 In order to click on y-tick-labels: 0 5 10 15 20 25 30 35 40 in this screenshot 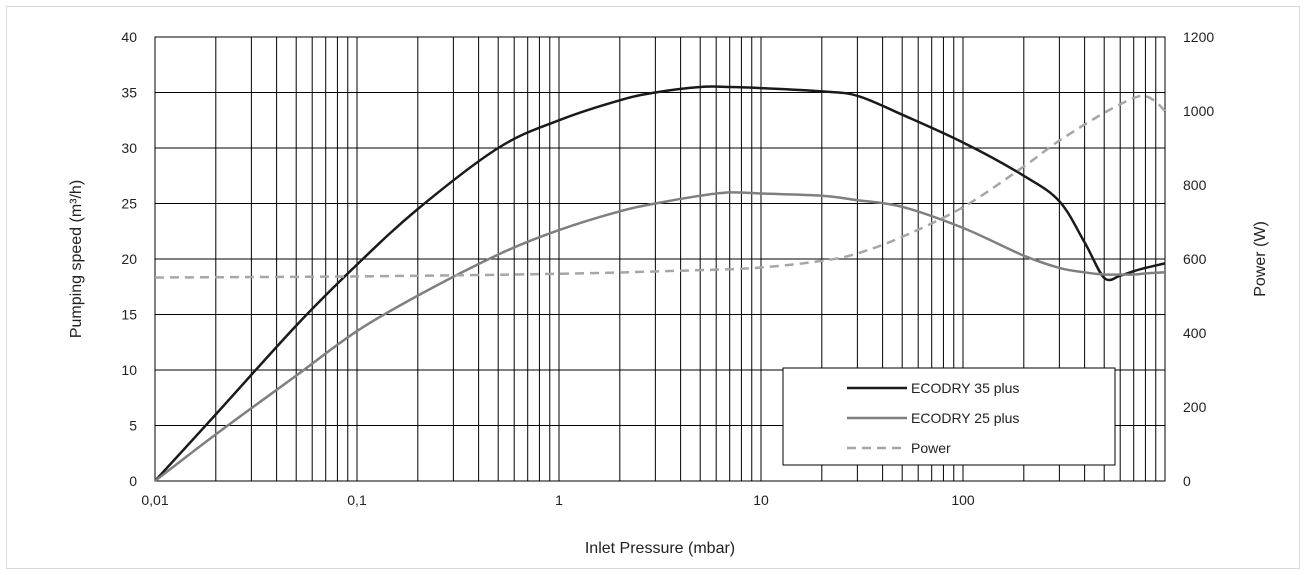, I will do `click(129, 259)`.